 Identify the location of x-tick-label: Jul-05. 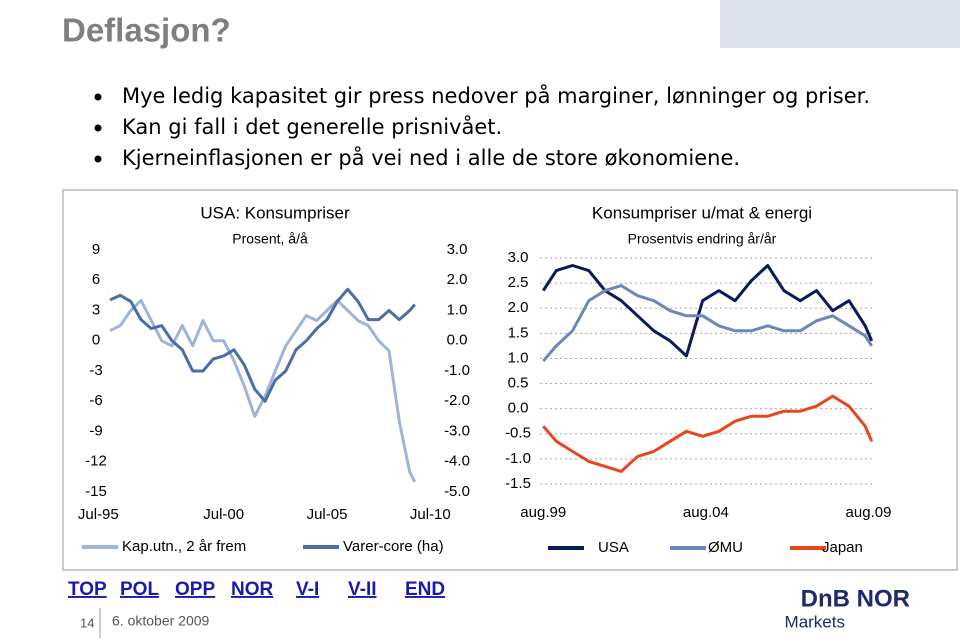
(327, 514).